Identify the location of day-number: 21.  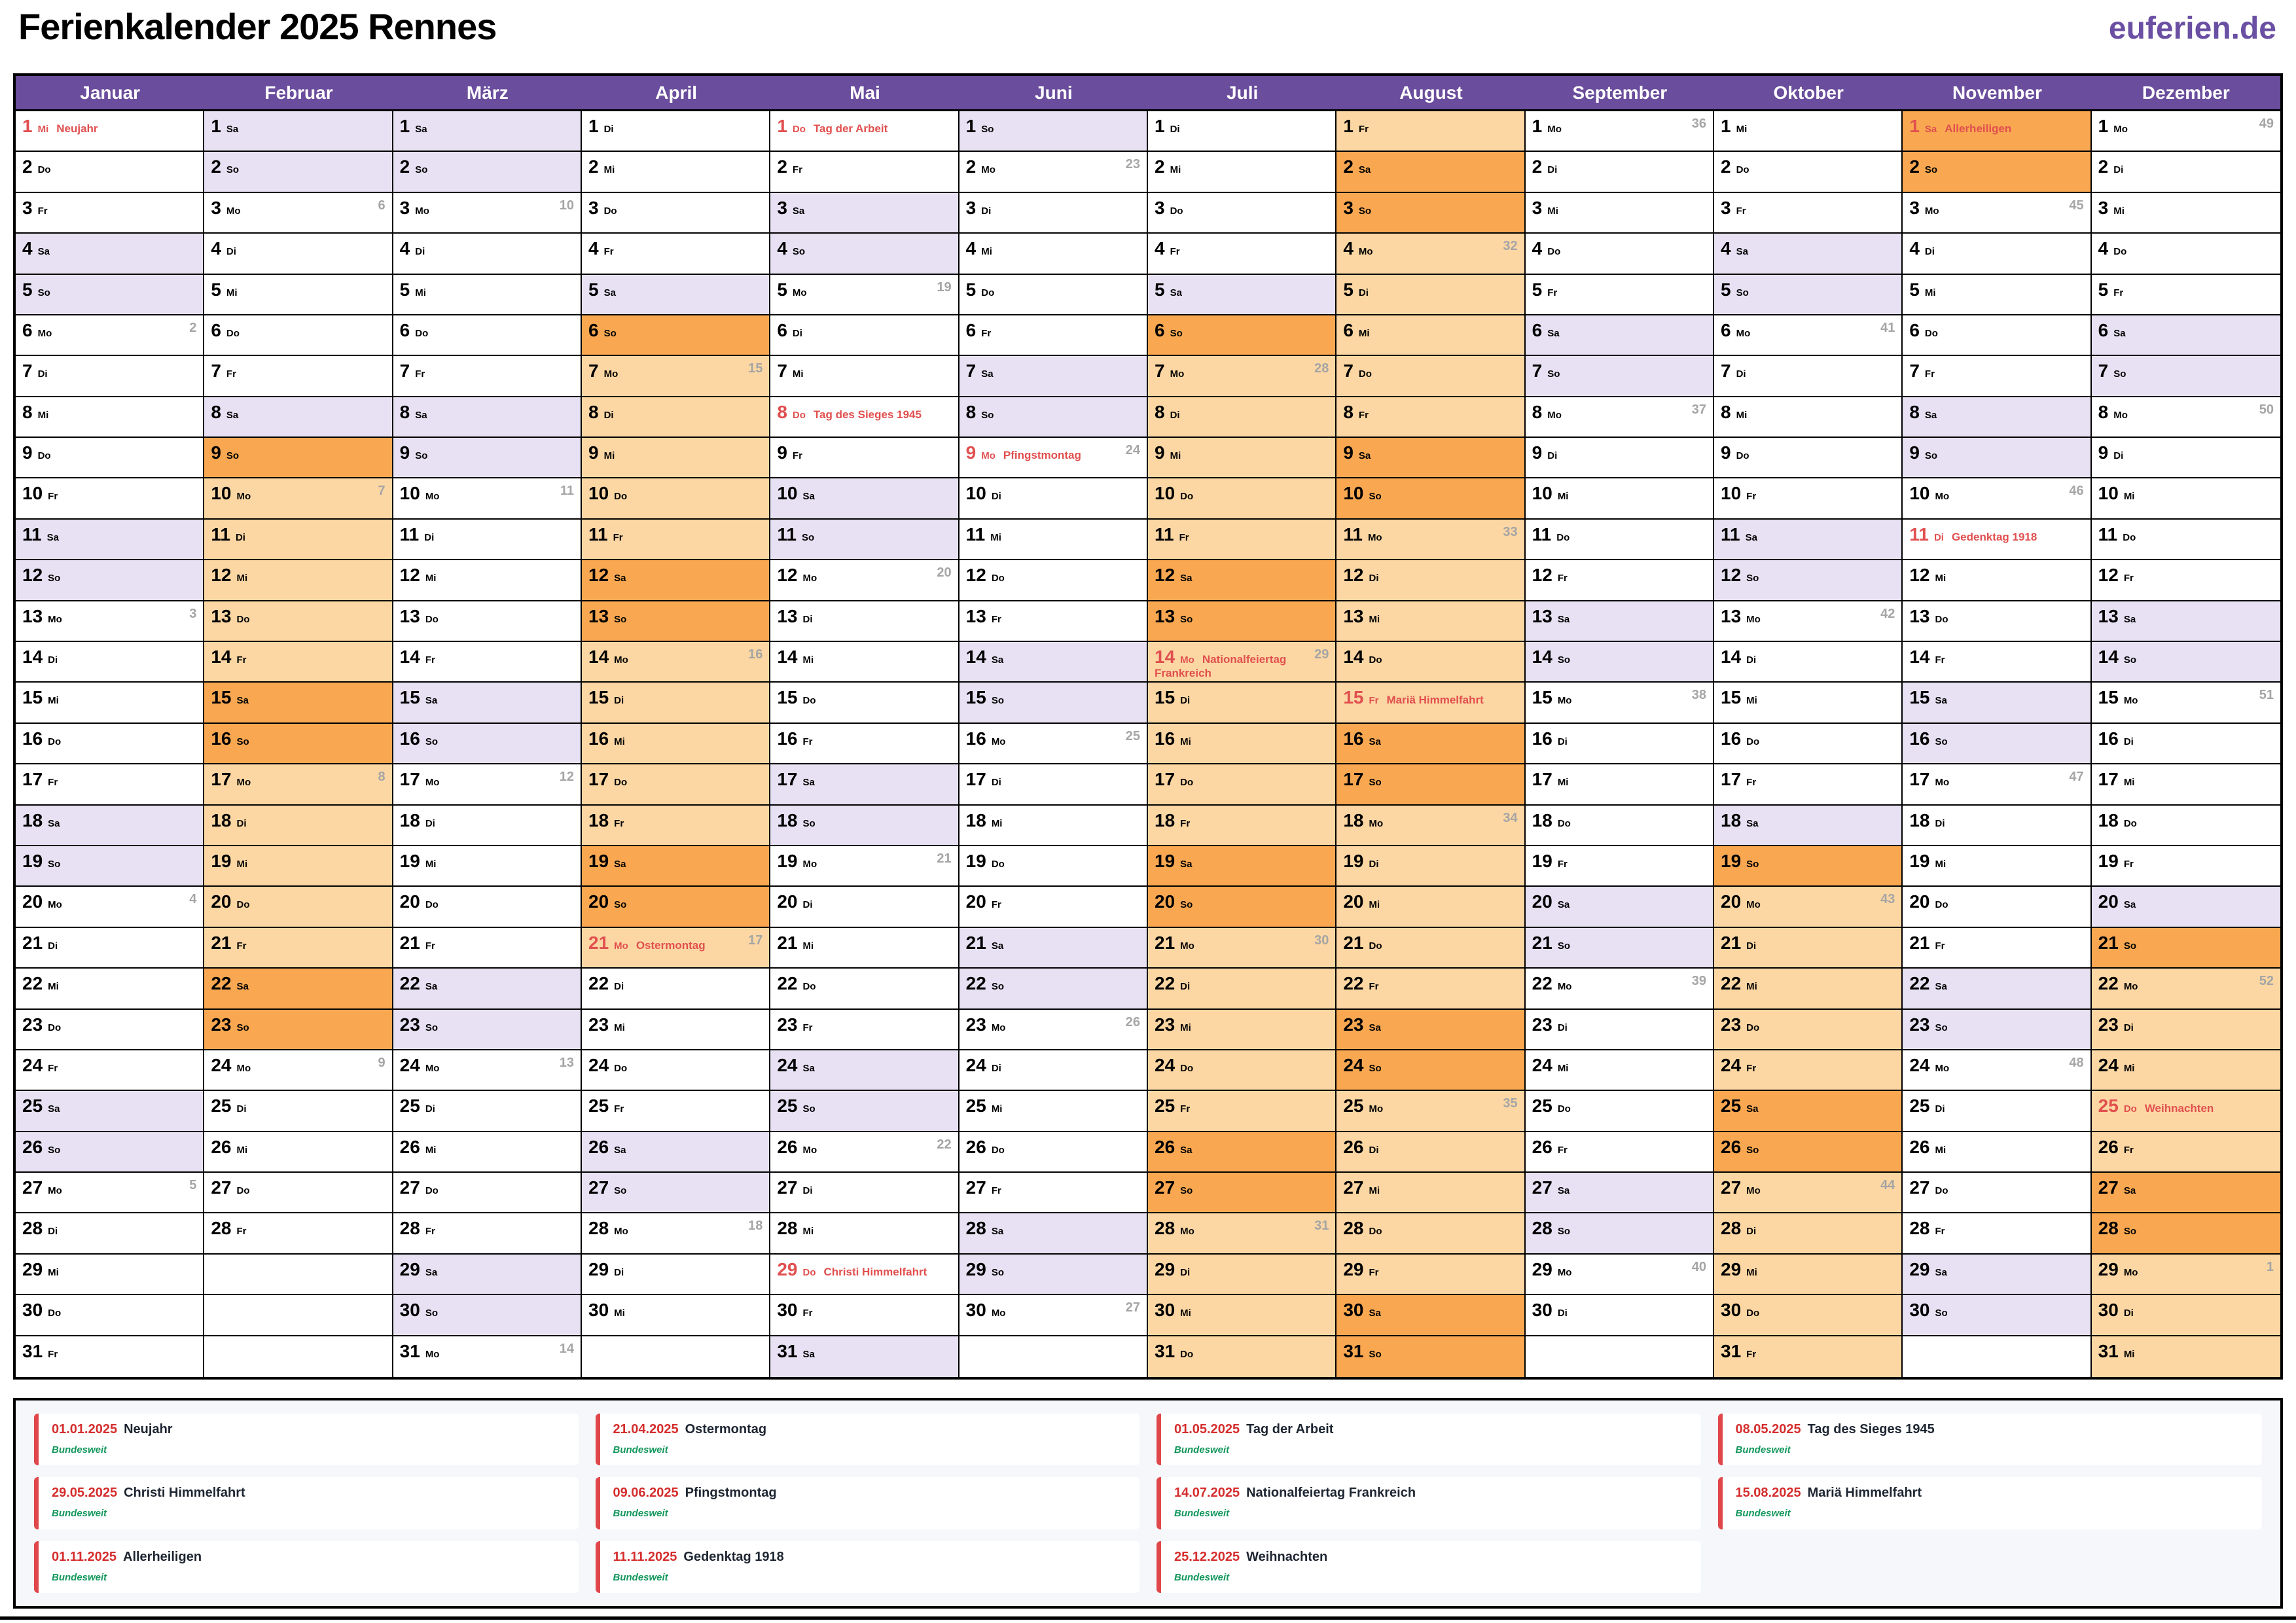
(1731, 942).